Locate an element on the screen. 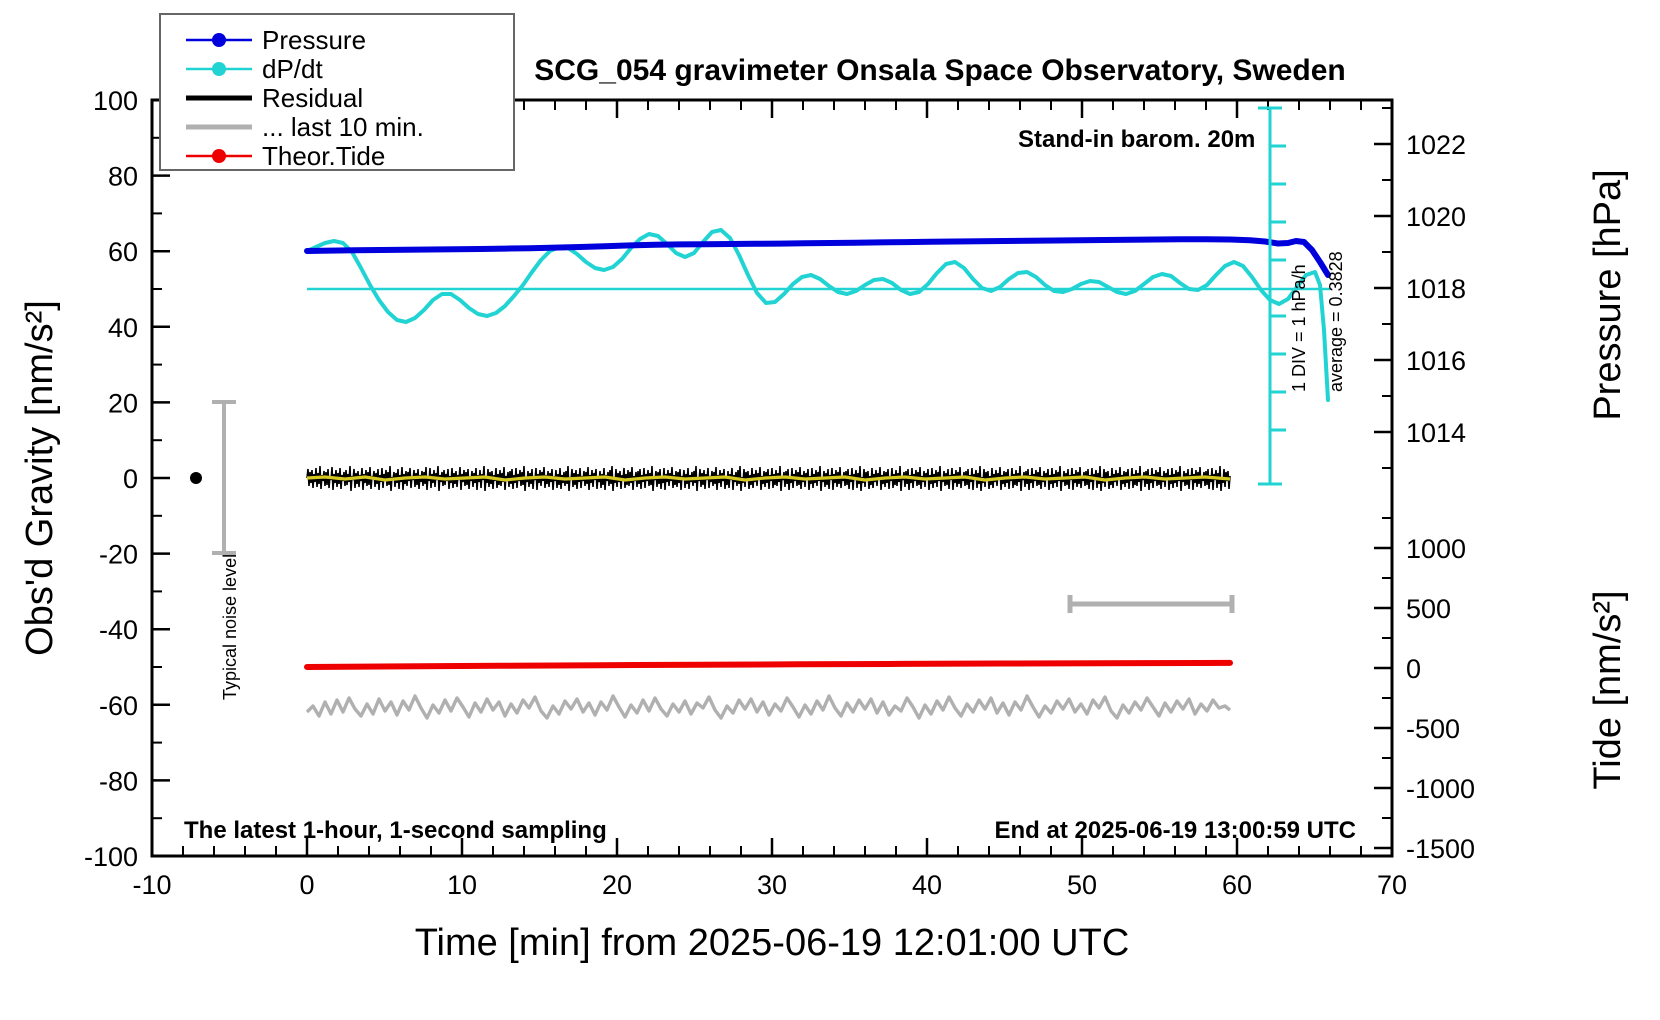  legend-marker-dpdt is located at coordinates (219, 69).